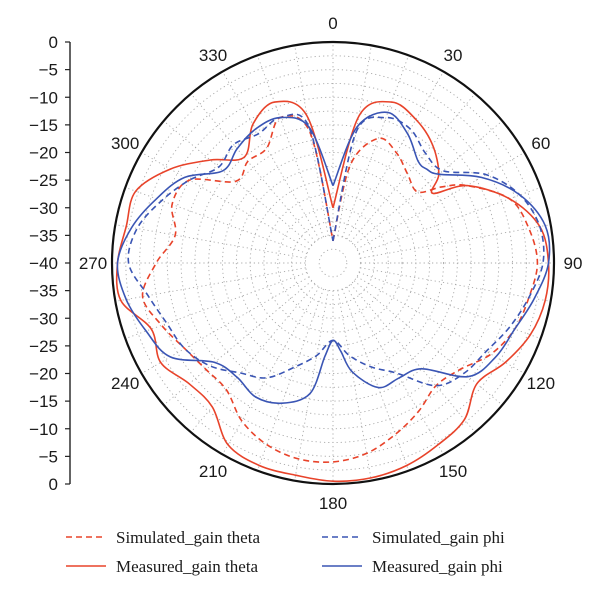 This screenshot has height=600, width=600. I want to click on angle-label: 30, so click(453, 55).